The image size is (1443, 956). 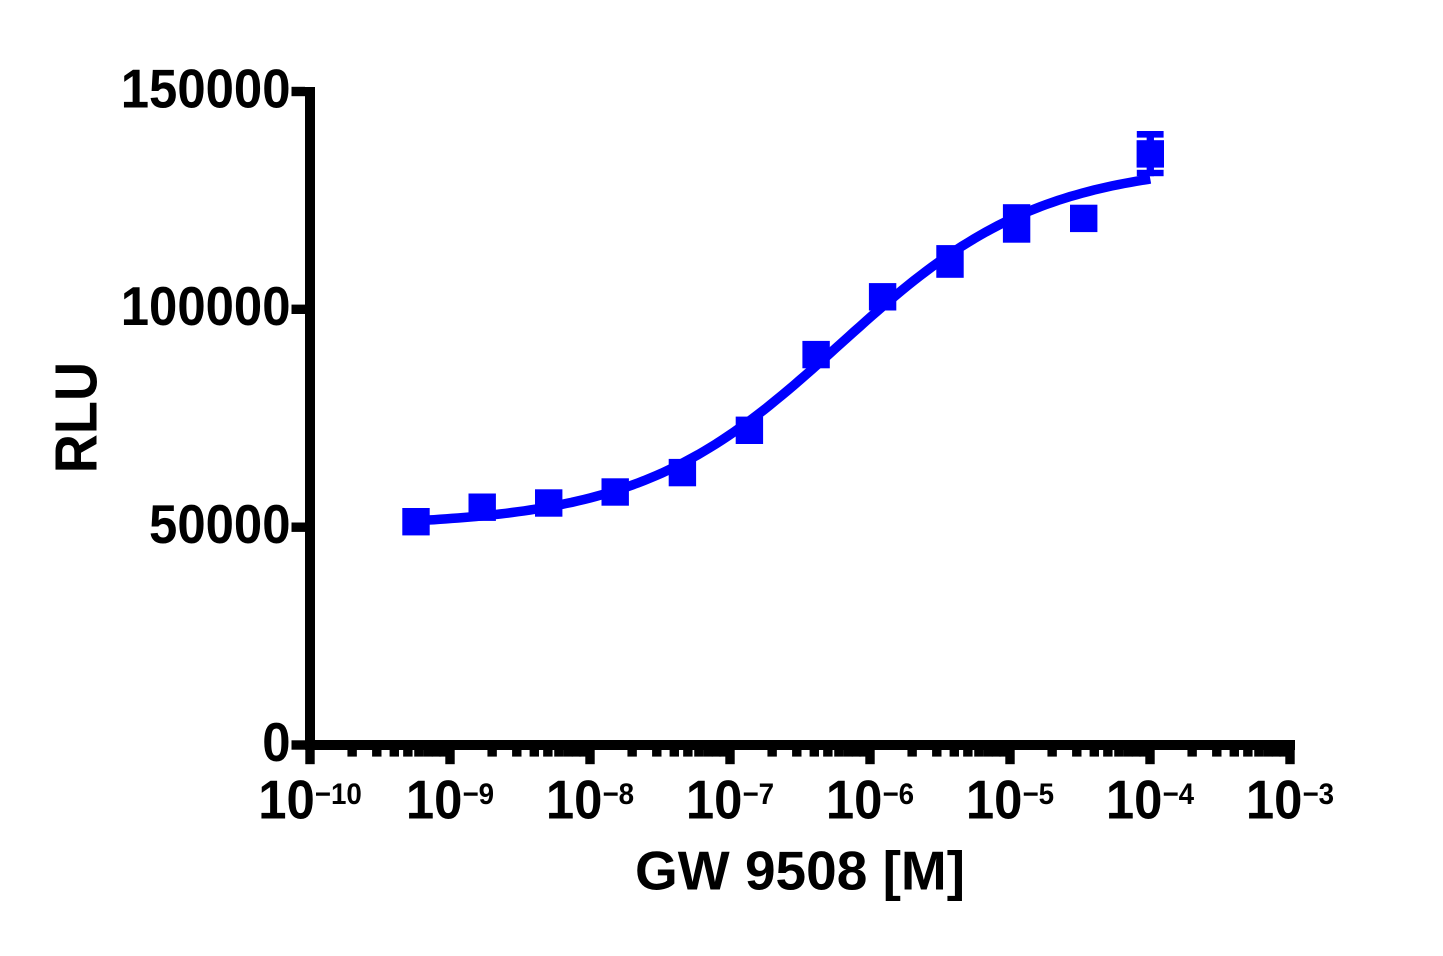 What do you see at coordinates (310, 800) in the screenshot?
I see `svg-text: 10⁻¹⁰` at bounding box center [310, 800].